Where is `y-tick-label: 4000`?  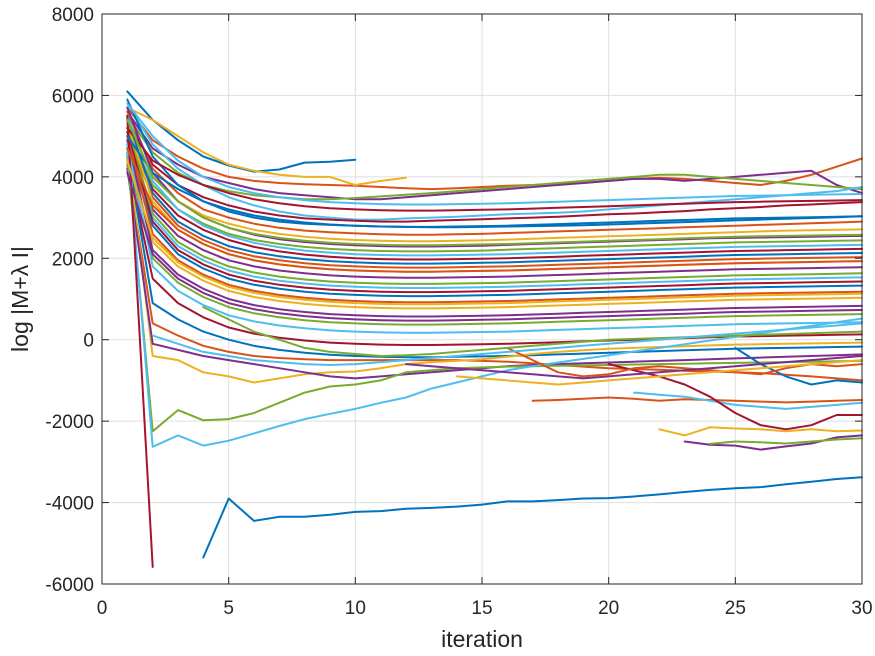 y-tick-label: 4000 is located at coordinates (73, 178).